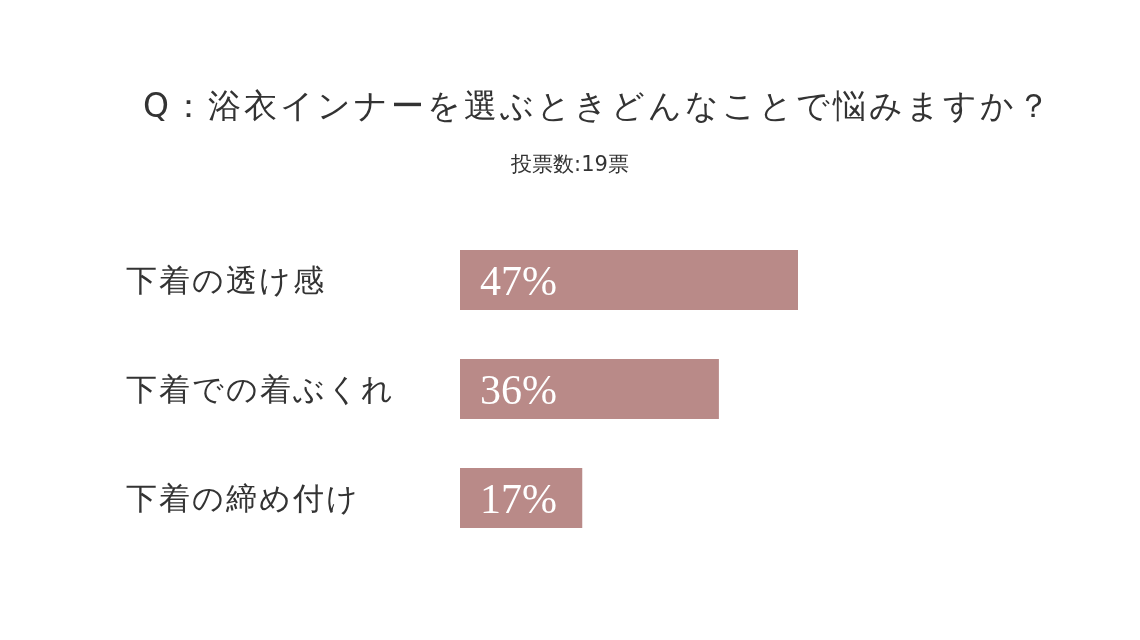 The width and height of the screenshot is (1140, 640). What do you see at coordinates (226, 280) in the screenshot?
I see `y-tick-label: 下着の透け感` at bounding box center [226, 280].